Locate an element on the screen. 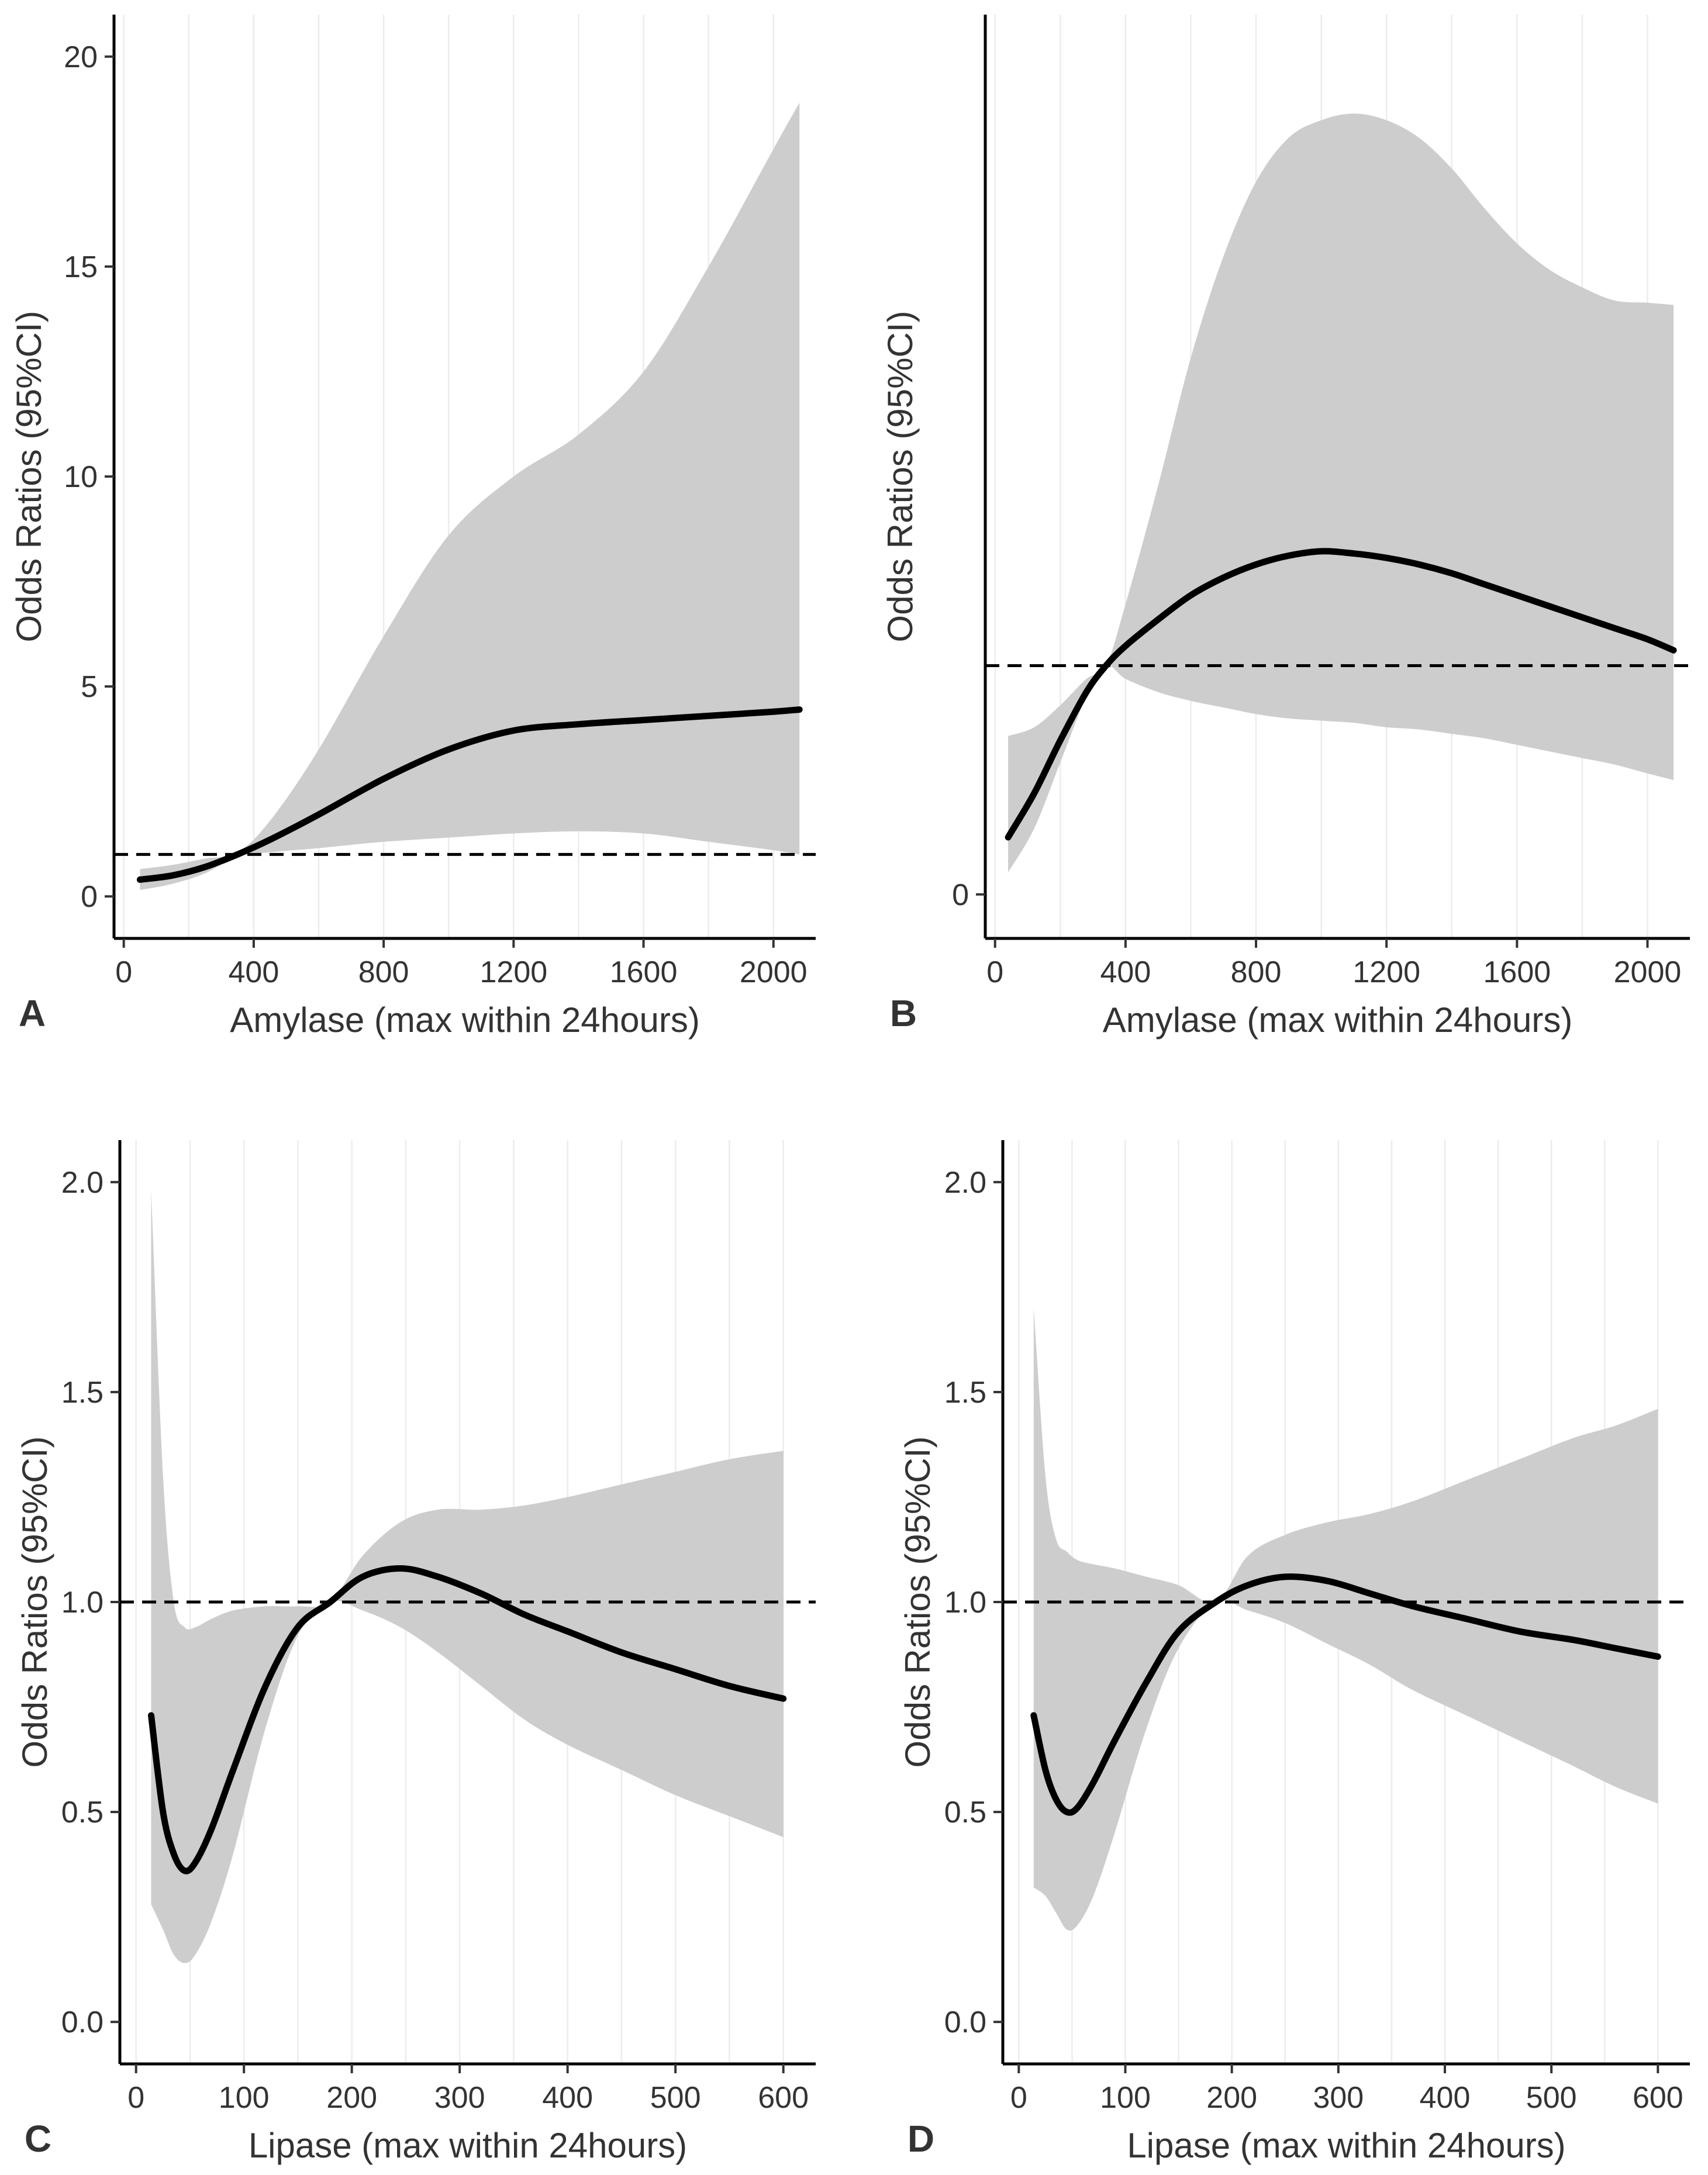 The width and height of the screenshot is (1708, 2175). panel-letter-c: C is located at coordinates (38, 2139).